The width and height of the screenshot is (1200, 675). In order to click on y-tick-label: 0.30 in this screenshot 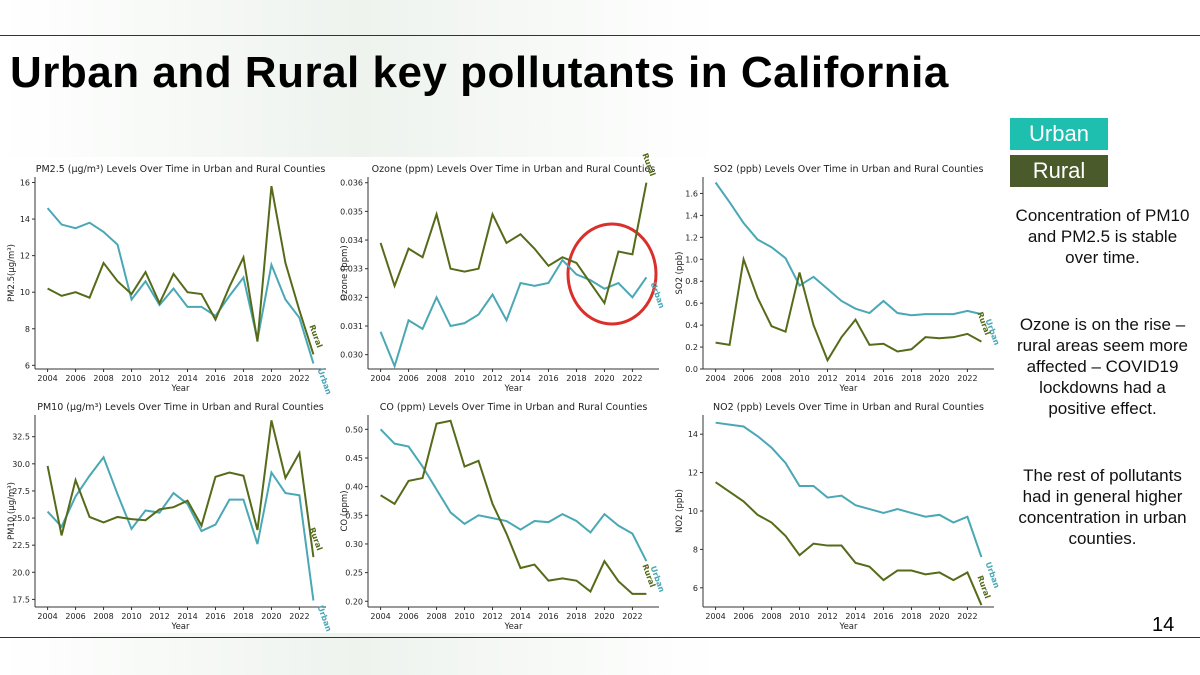, I will do `click(354, 544)`.